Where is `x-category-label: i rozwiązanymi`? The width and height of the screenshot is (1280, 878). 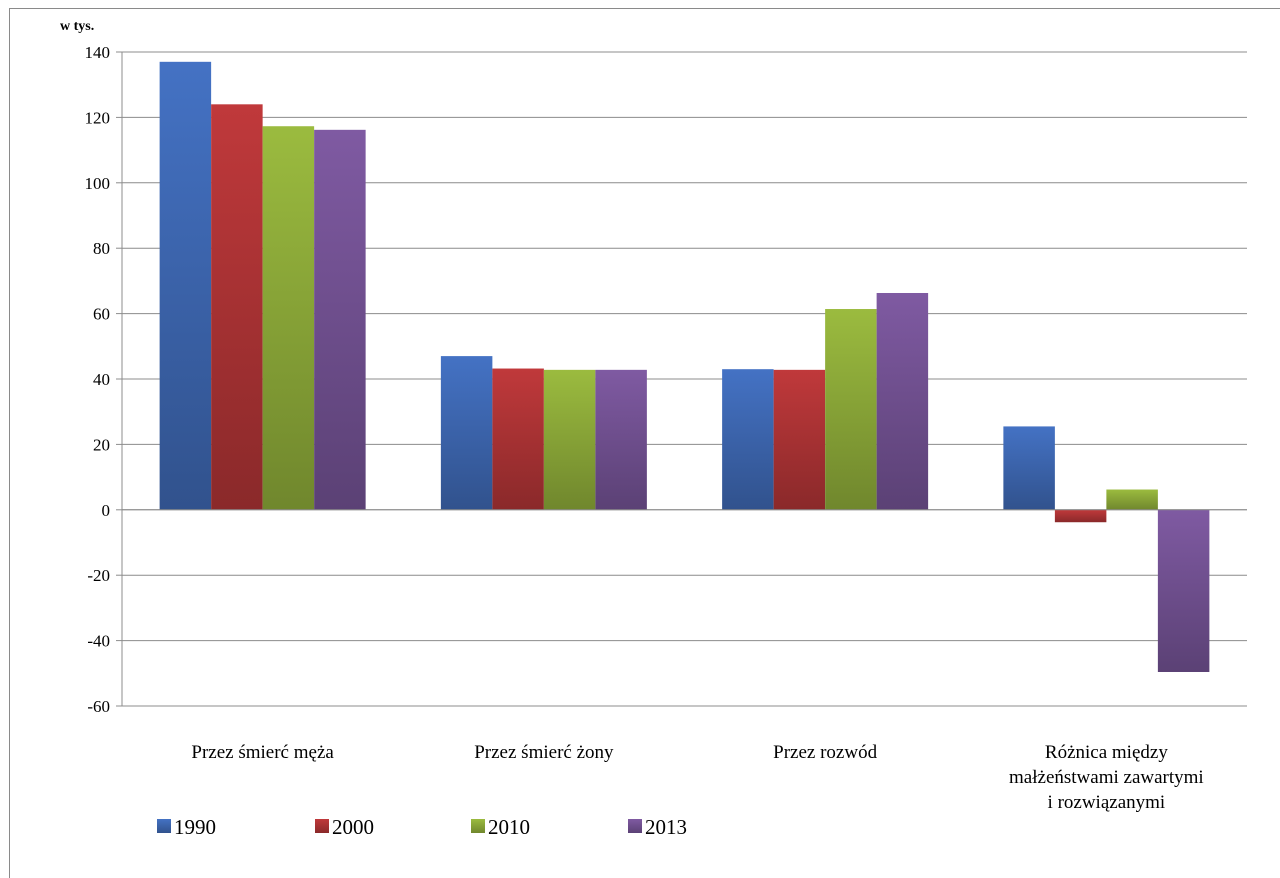
x-category-label: i rozwiązanymi is located at coordinates (1107, 802).